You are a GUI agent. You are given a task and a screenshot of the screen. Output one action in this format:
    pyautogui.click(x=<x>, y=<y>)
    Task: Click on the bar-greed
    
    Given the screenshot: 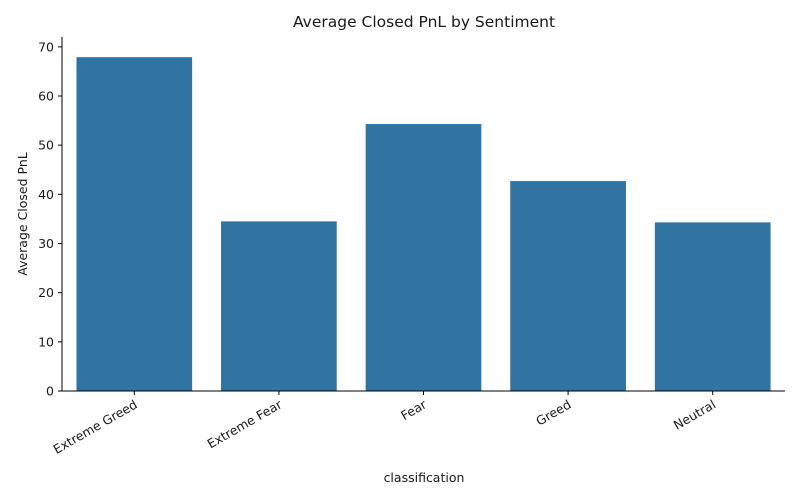 What is the action you would take?
    pyautogui.click(x=568, y=286)
    